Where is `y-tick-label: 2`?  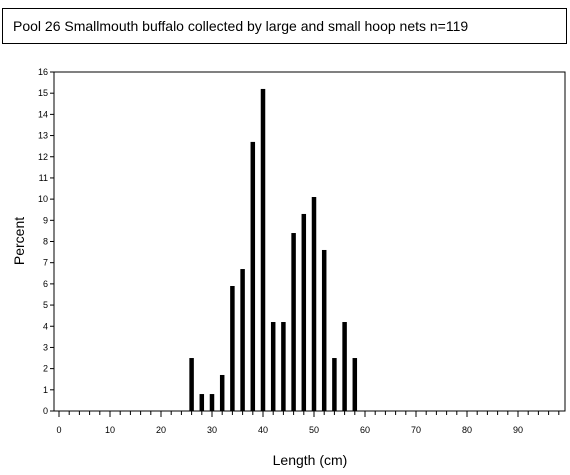 y-tick-label: 2 is located at coordinates (45, 369).